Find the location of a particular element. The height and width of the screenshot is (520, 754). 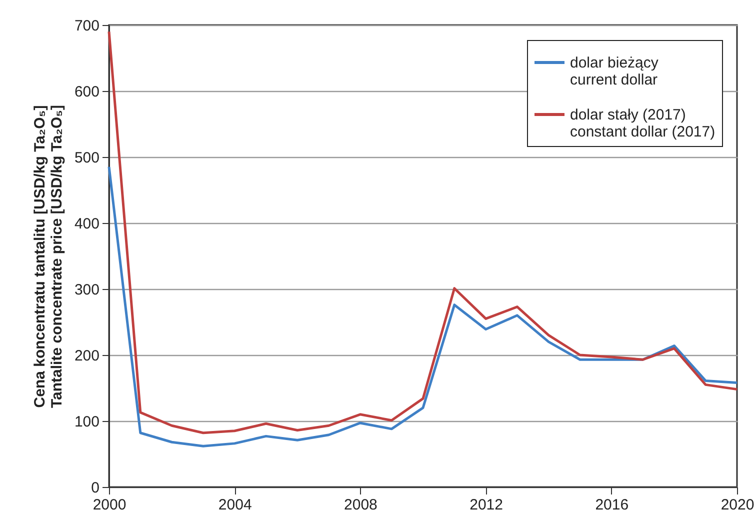

y-tick-label: 100 is located at coordinates (87, 422).